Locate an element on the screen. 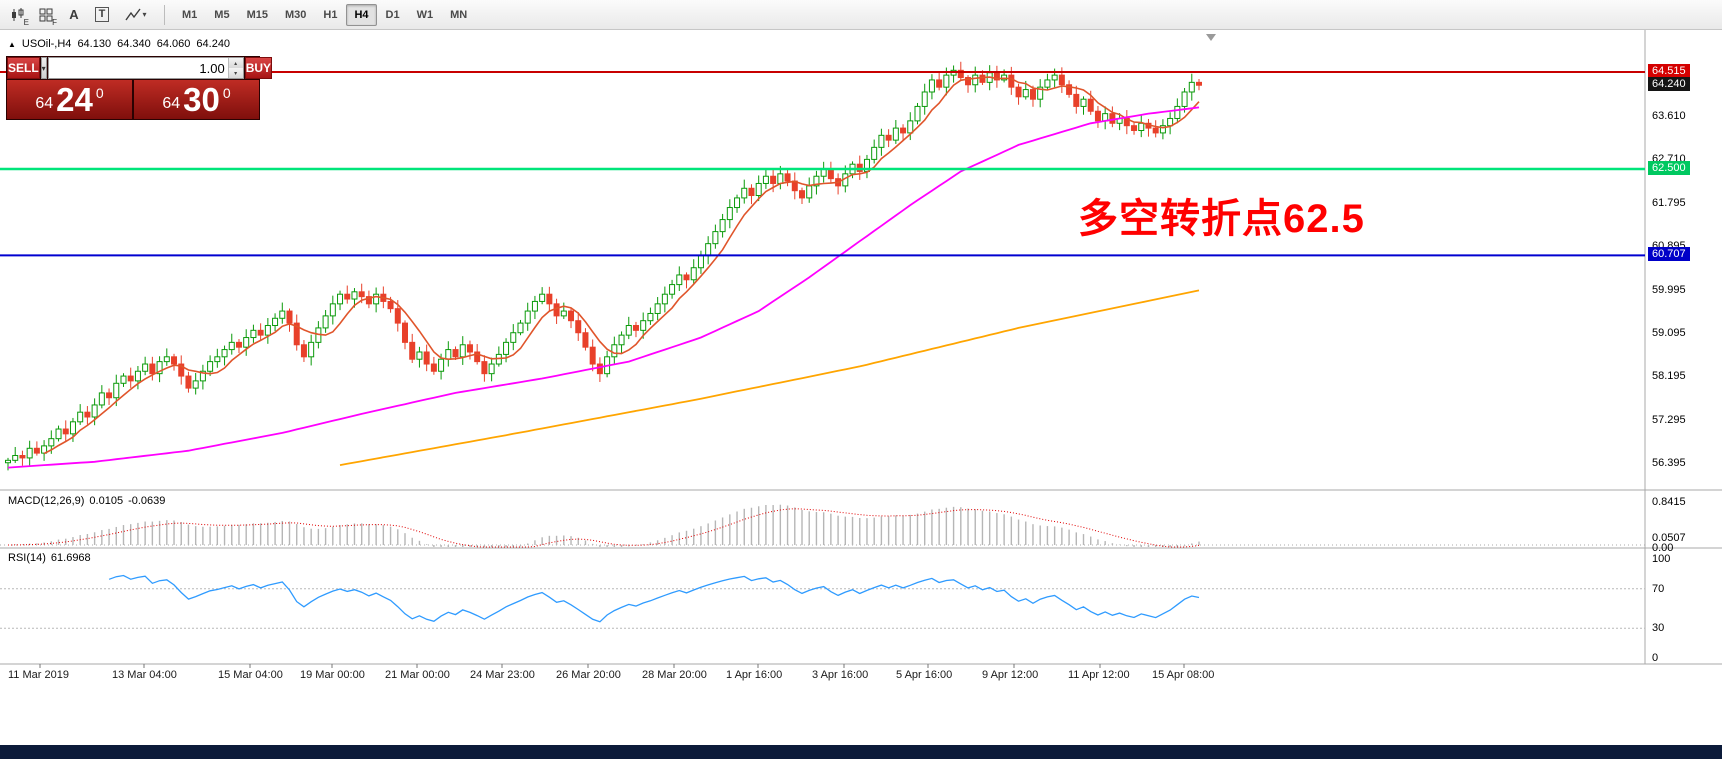  price-axis-label: 56.395 is located at coordinates (1669, 462).